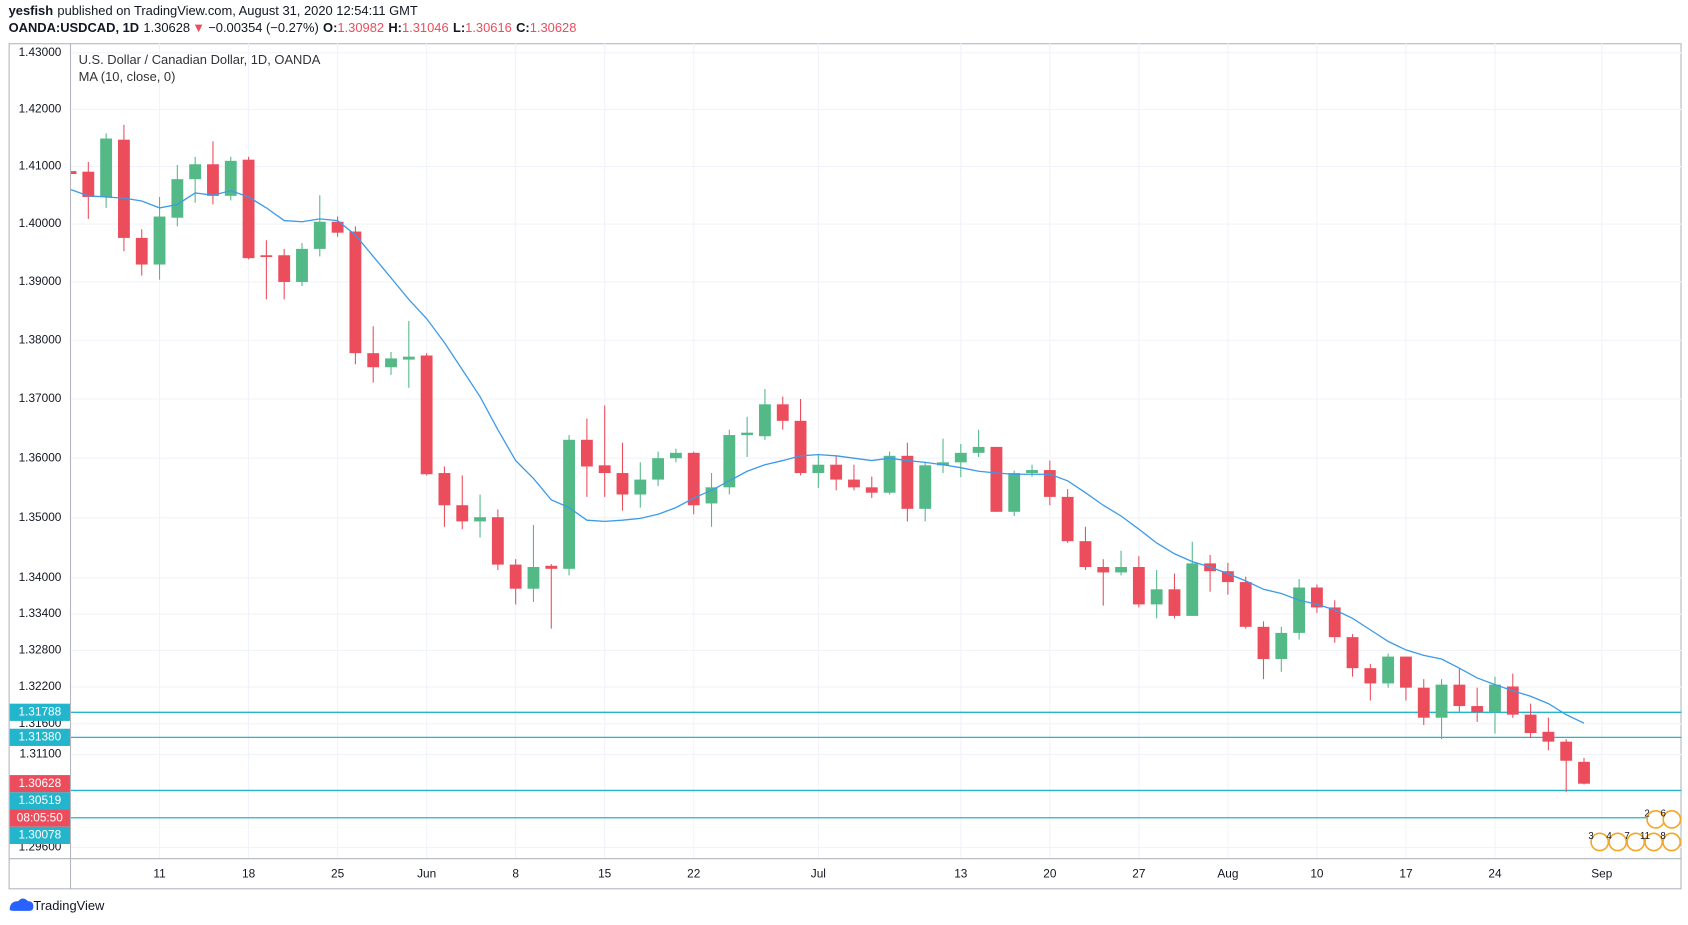 The image size is (1688, 925). I want to click on price: 1.30628, so click(166, 28).